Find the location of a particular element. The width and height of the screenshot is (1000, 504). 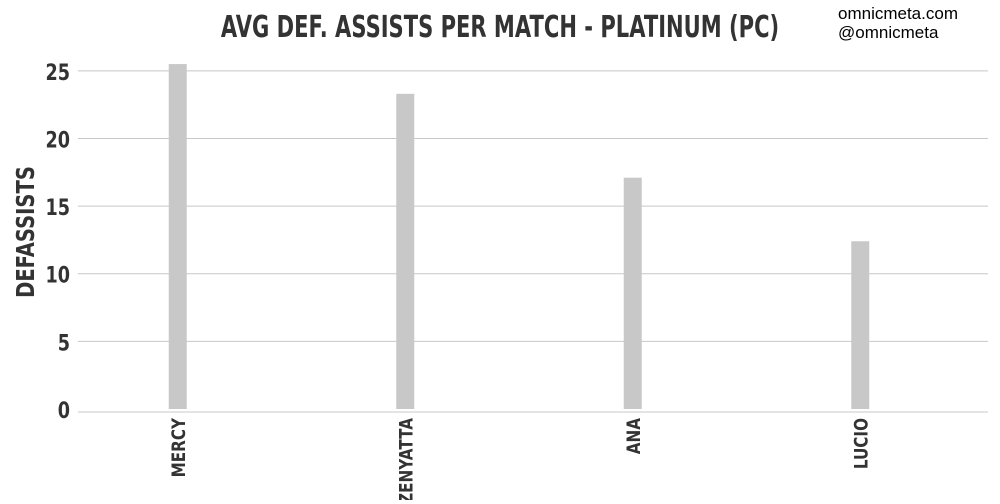

y-tick-label: 0 is located at coordinates (64, 410).